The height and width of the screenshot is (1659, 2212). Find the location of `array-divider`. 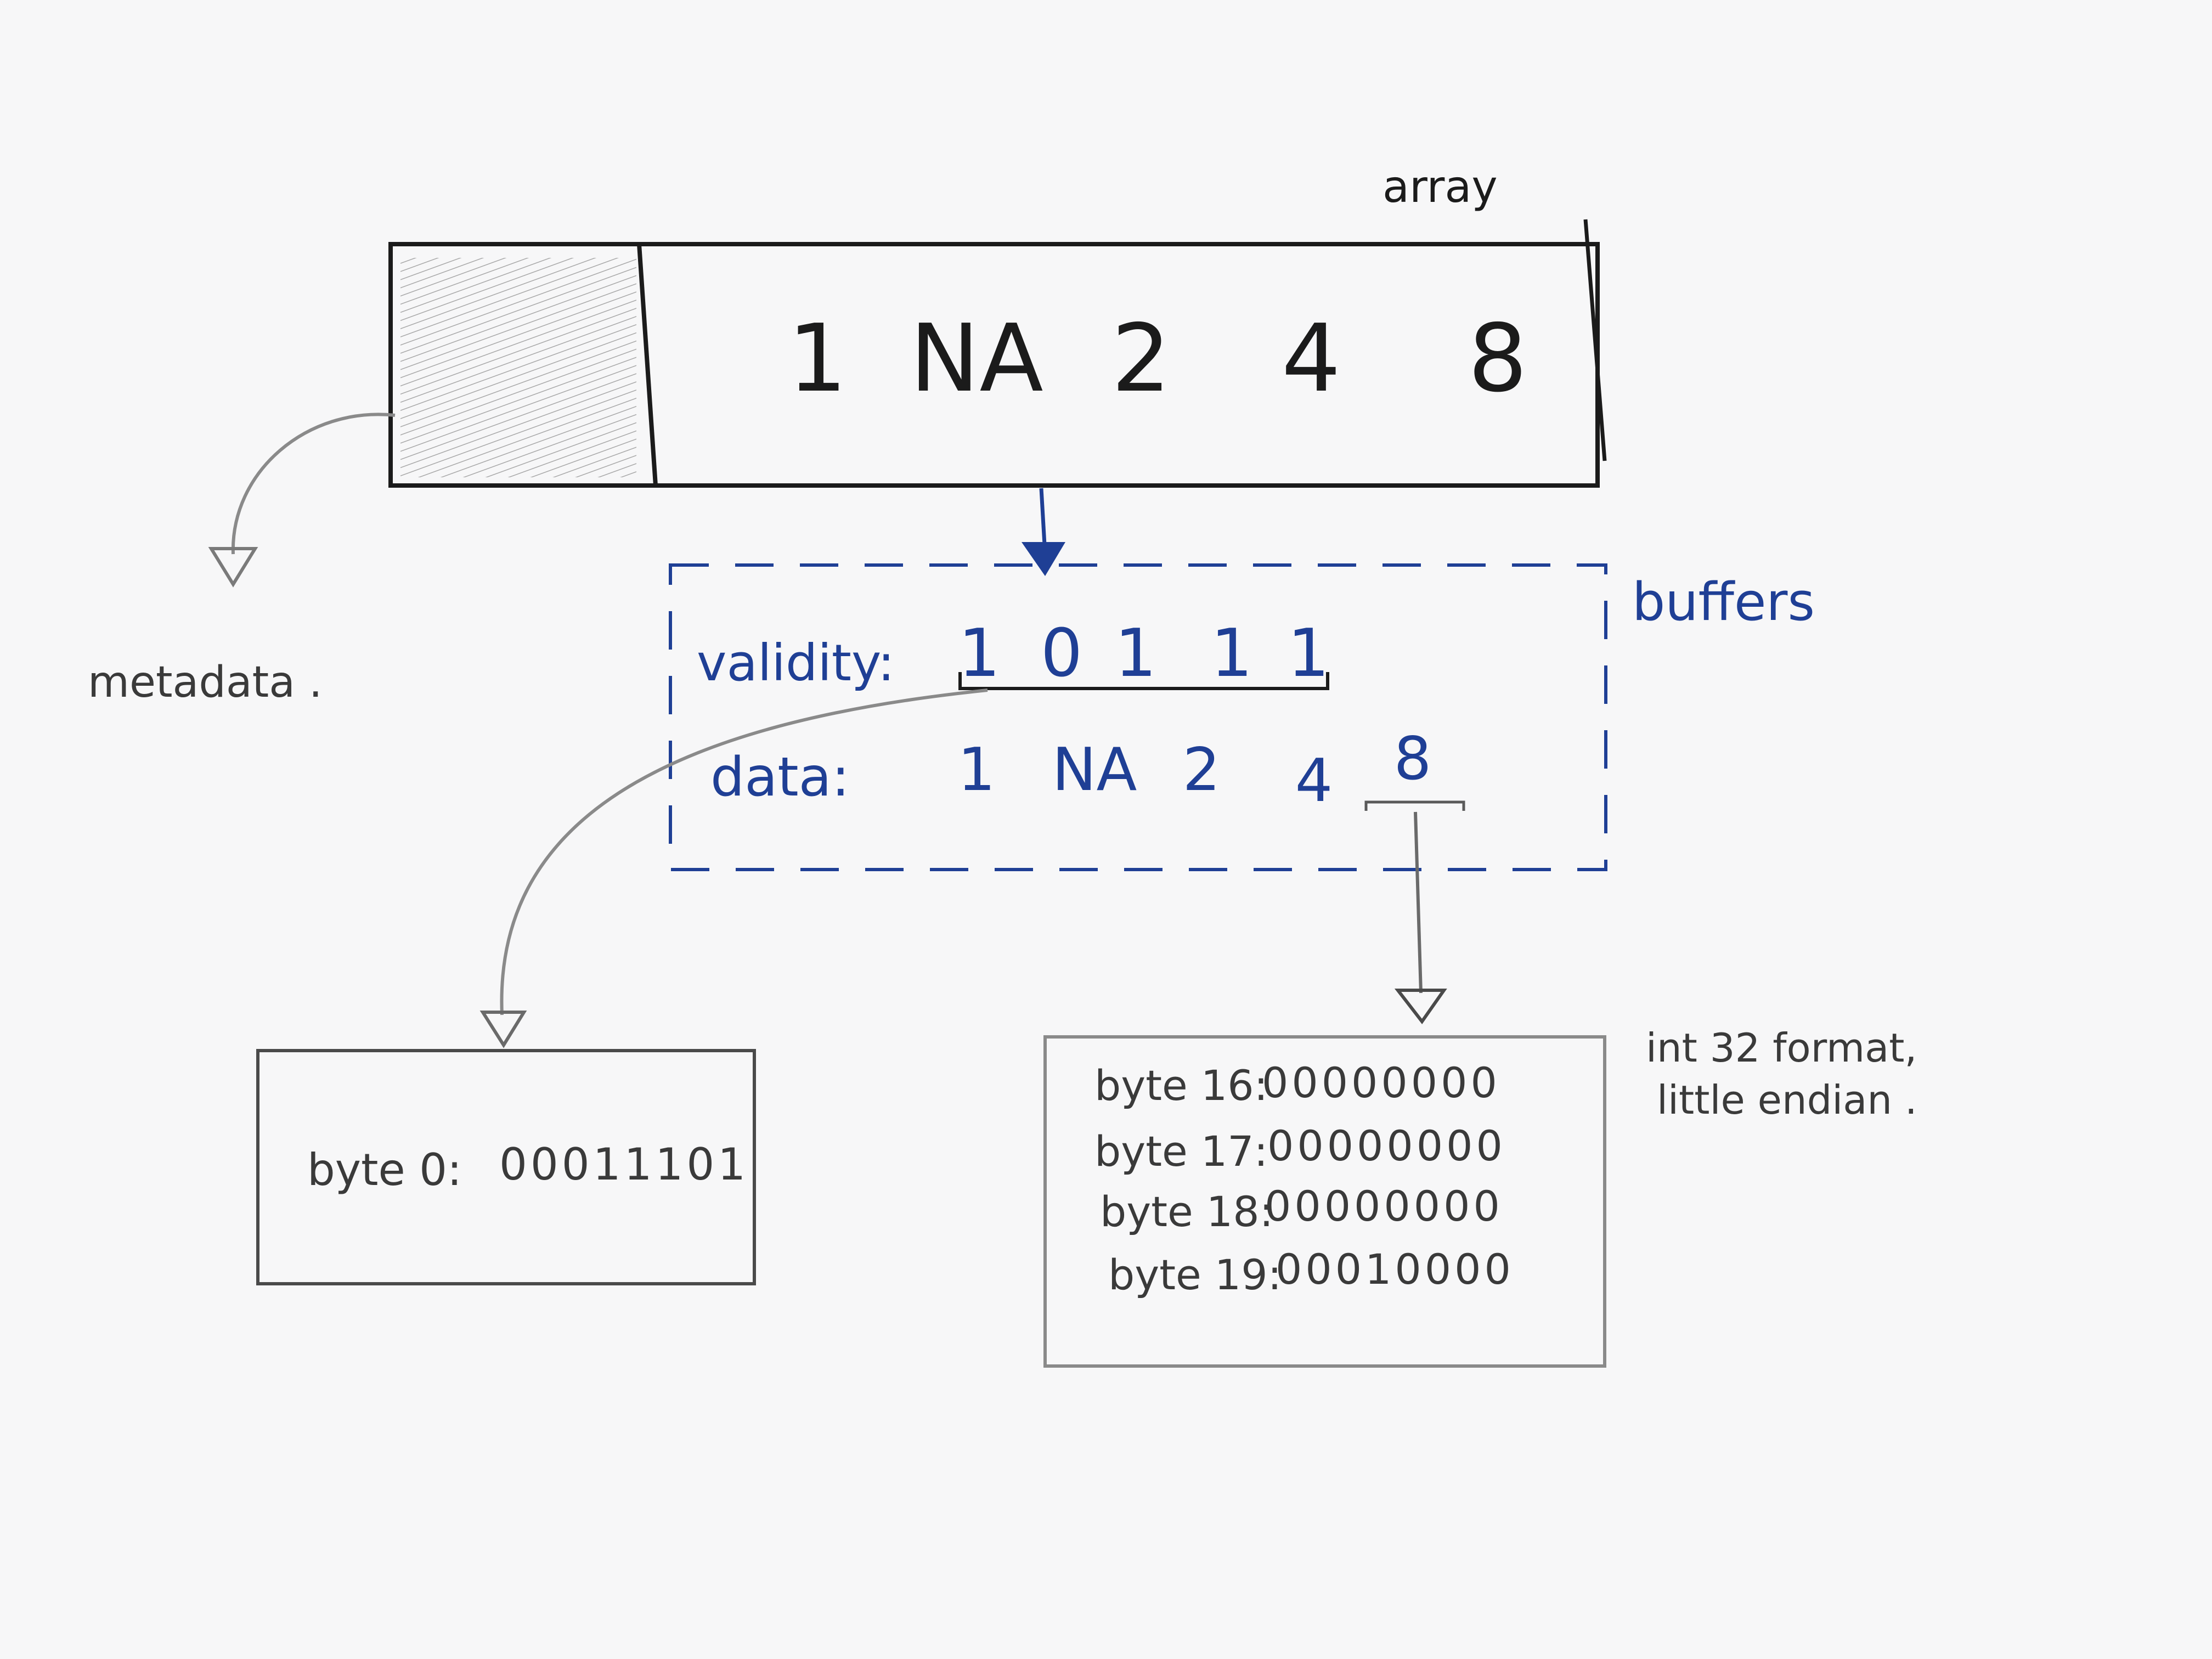

array-divider is located at coordinates (647, 365).